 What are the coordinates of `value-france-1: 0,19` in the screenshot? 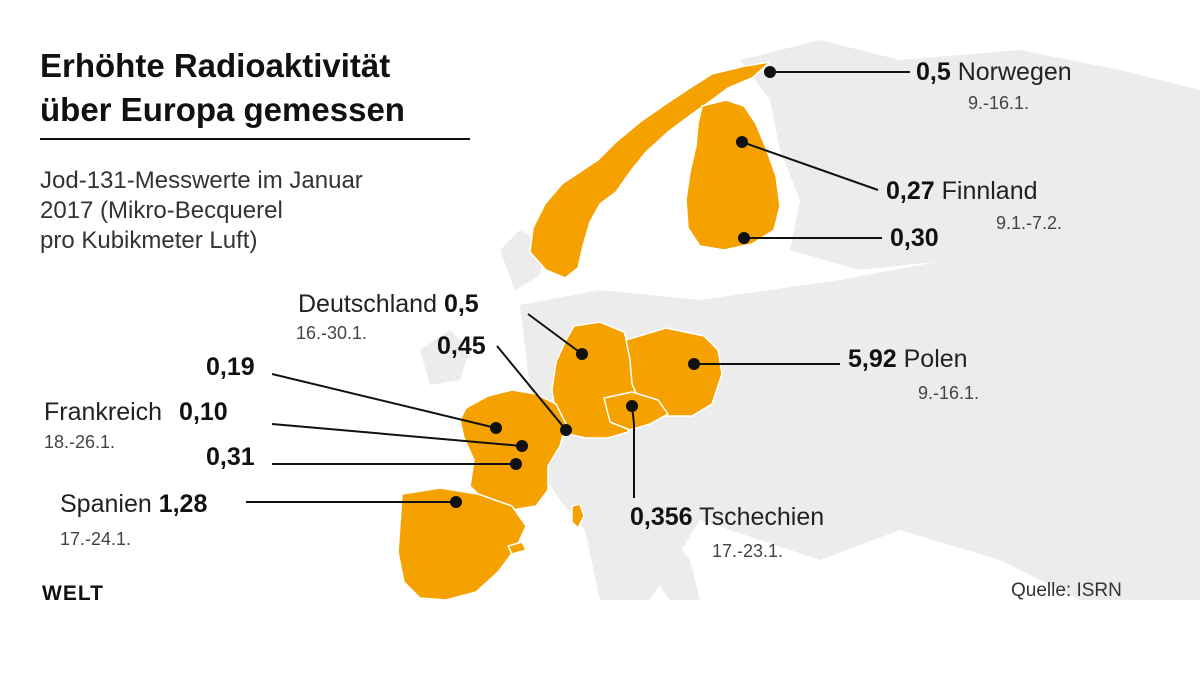 It's located at (230, 367).